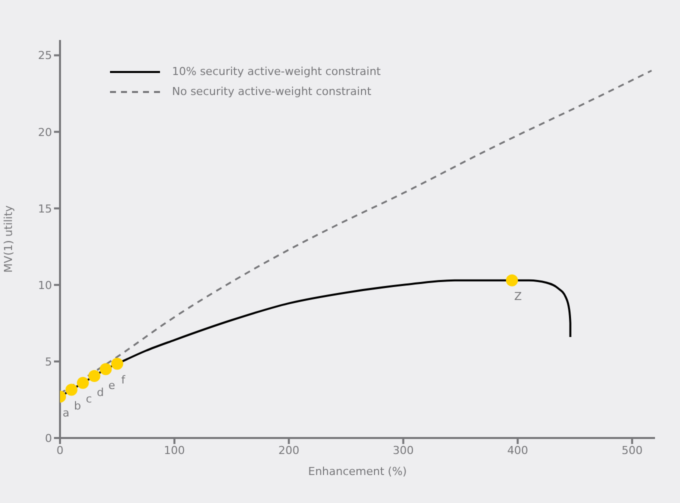  What do you see at coordinates (48, 361) in the screenshot?
I see `y-tick-label: 5` at bounding box center [48, 361].